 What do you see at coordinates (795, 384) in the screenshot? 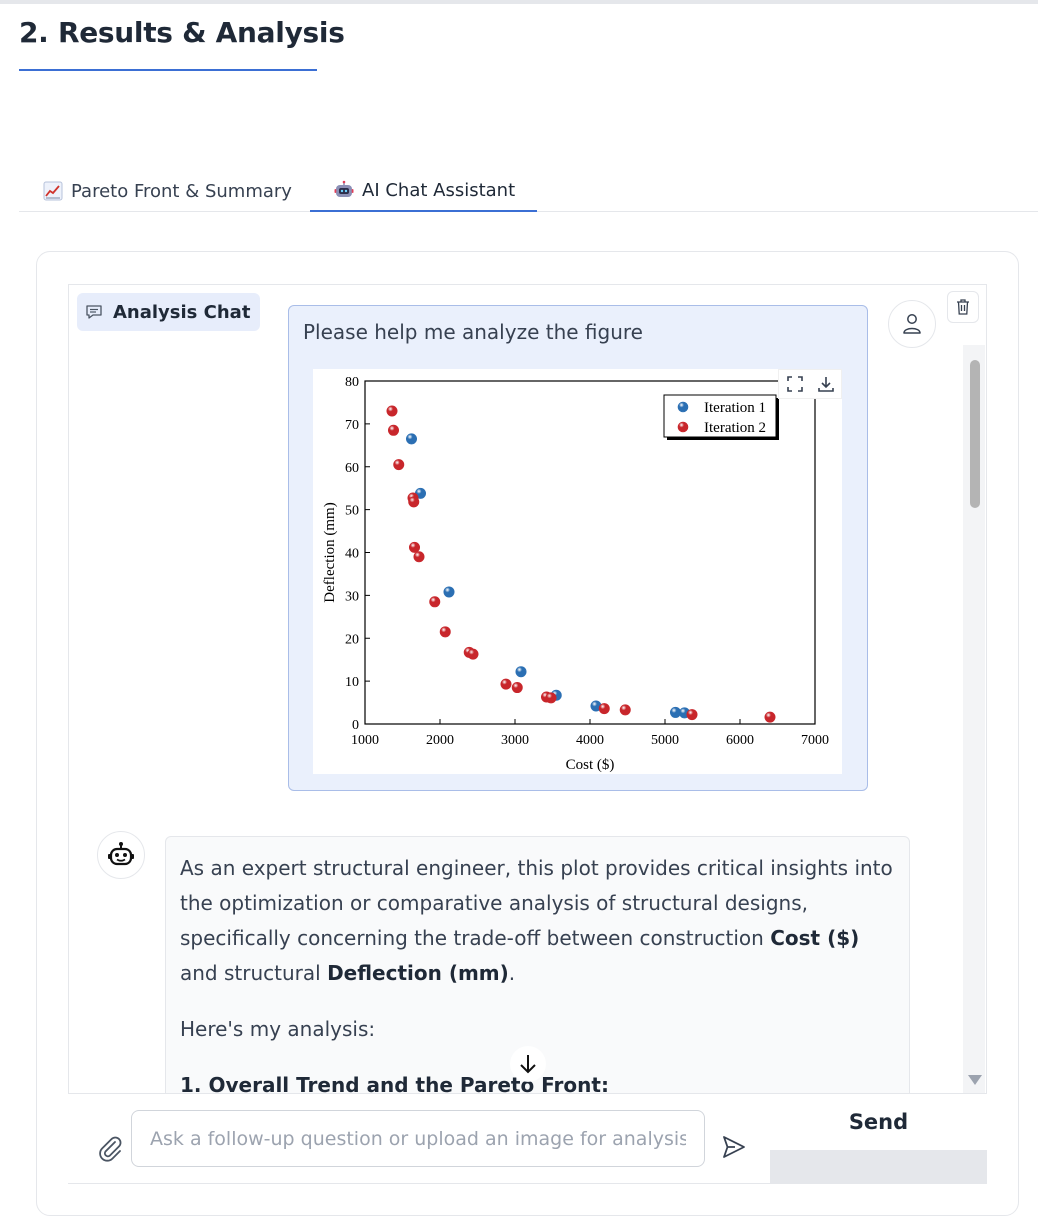
I see `fullscreen-icon` at bounding box center [795, 384].